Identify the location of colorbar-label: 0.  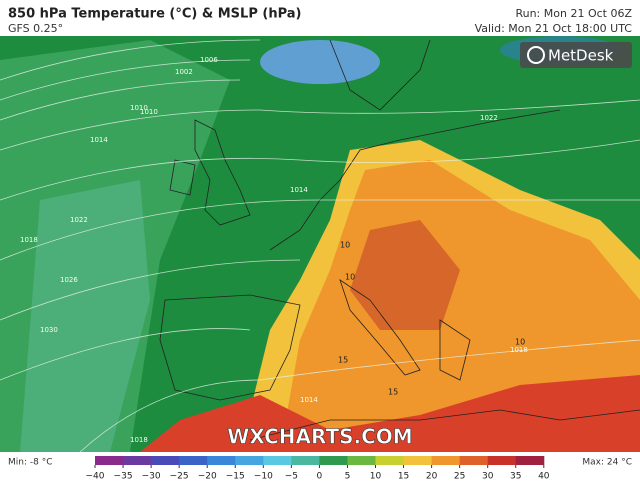
(320, 477).